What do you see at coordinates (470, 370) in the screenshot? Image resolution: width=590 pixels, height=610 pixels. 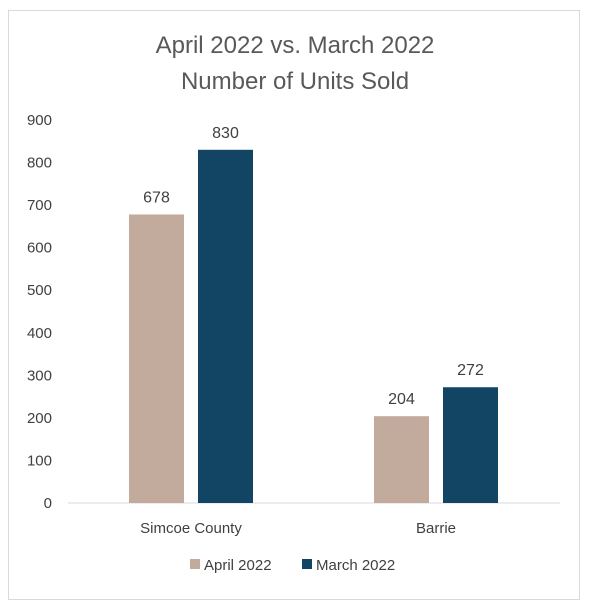 I see `data-label-barrie-march-2022: 272` at bounding box center [470, 370].